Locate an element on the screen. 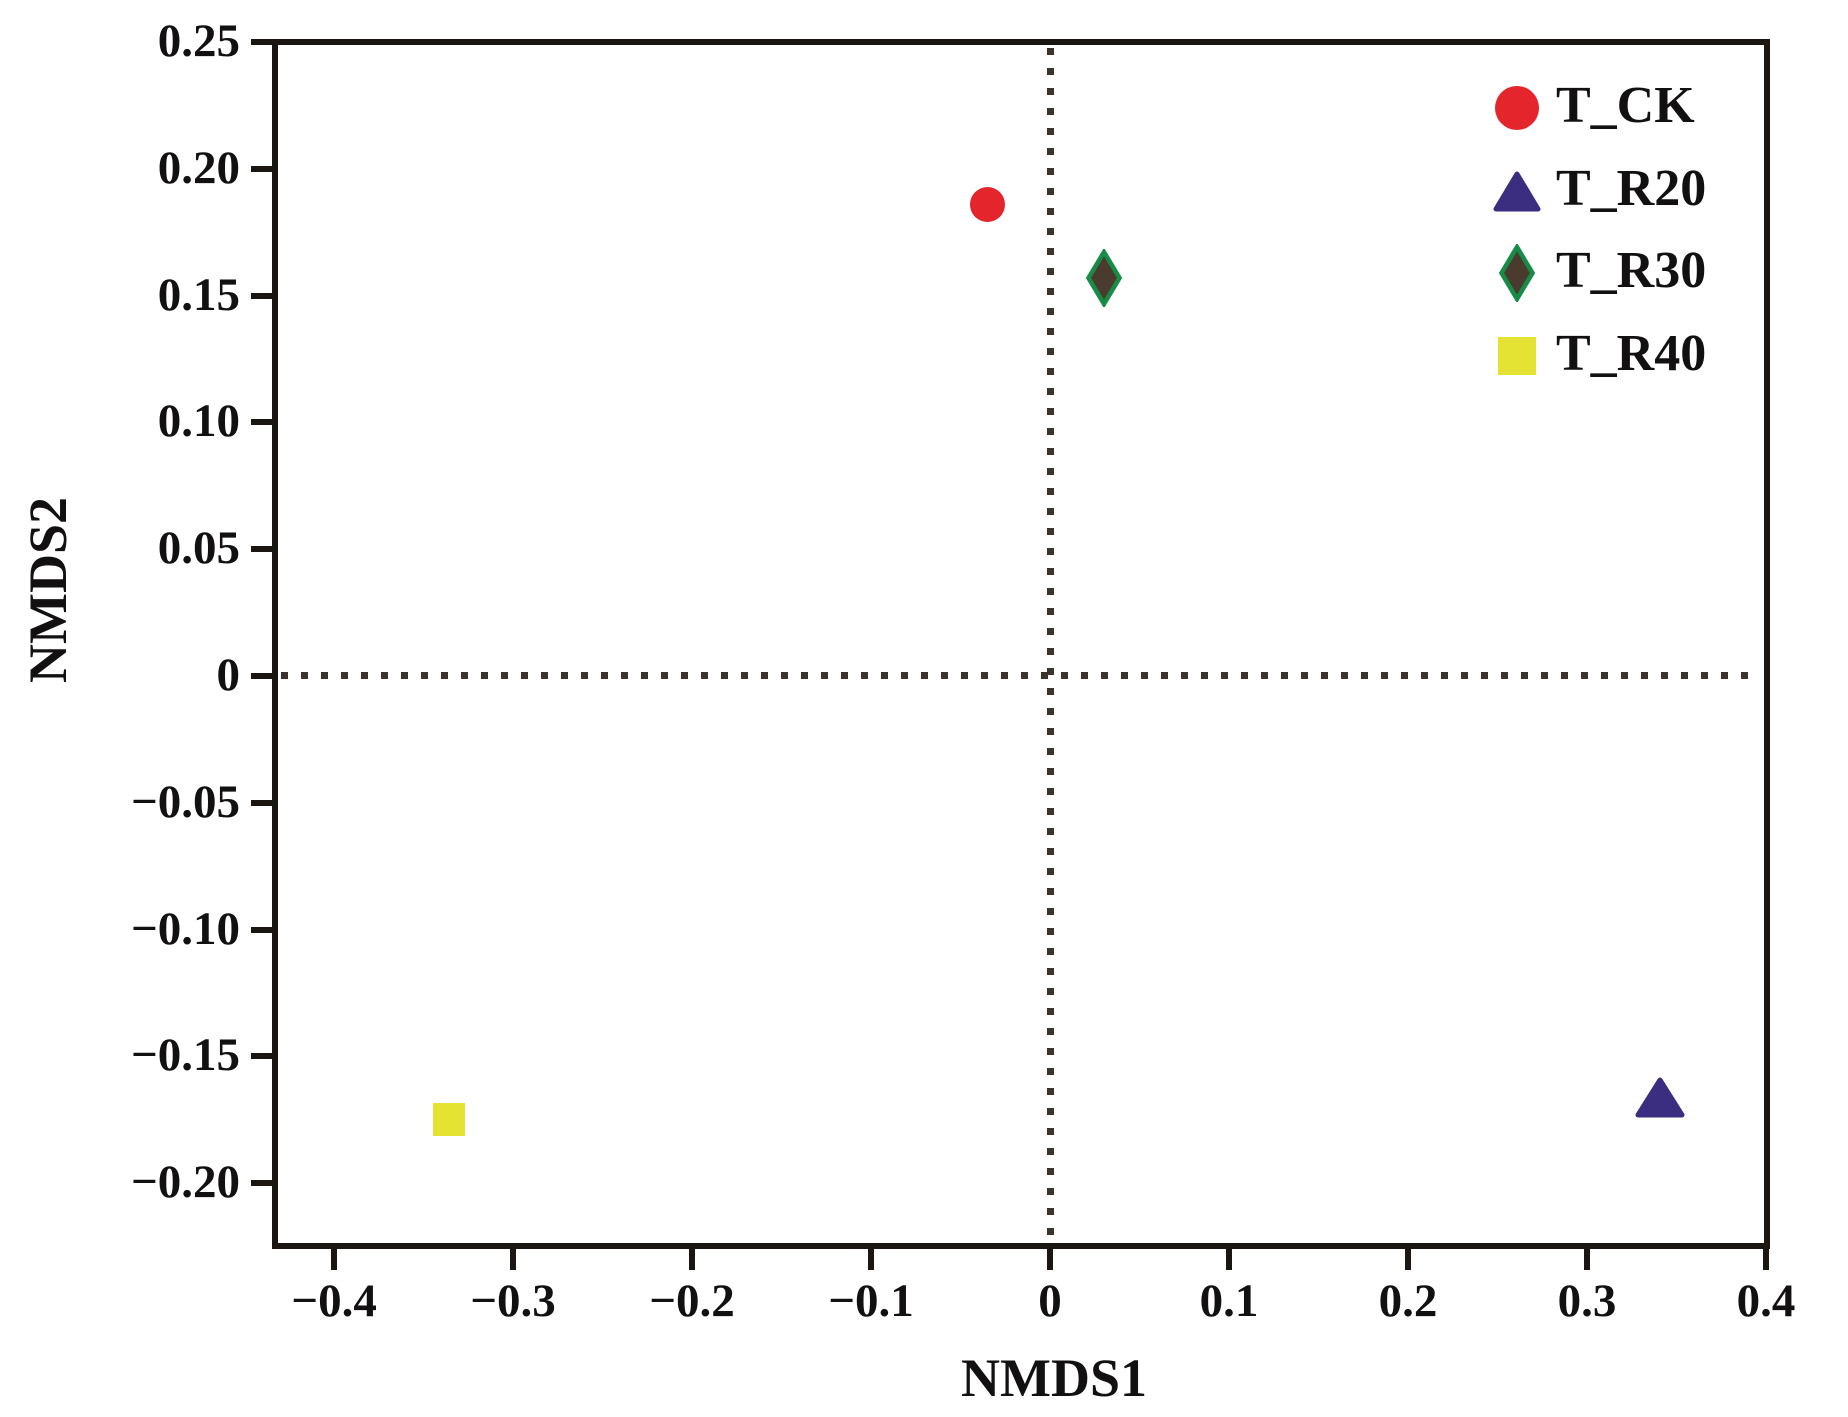 The width and height of the screenshot is (1848, 1417). legend-marker-T_R40 is located at coordinates (1517, 356).